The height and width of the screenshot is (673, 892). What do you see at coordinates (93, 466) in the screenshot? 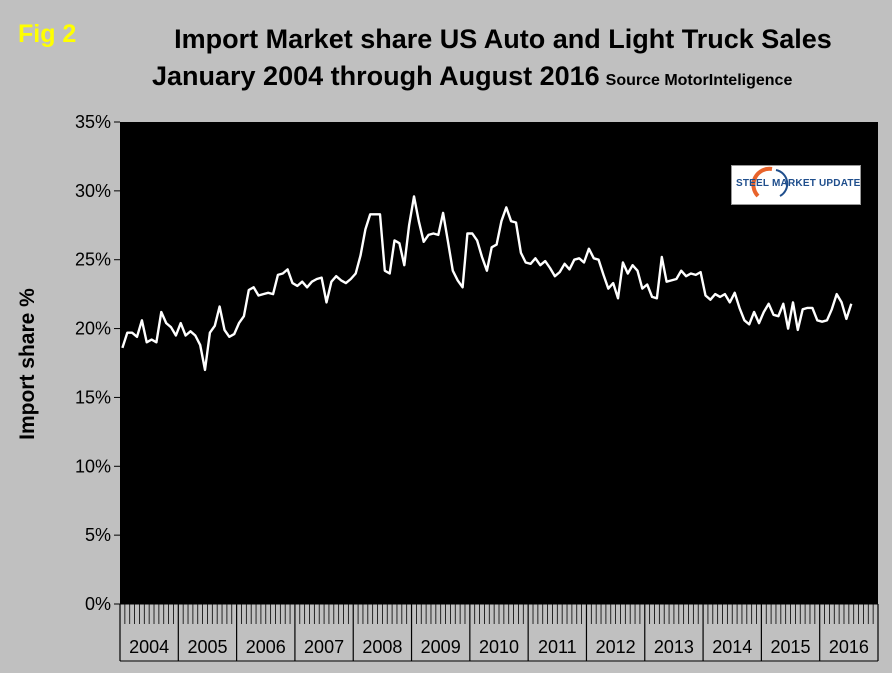
I see `y-tick-label: 10%` at bounding box center [93, 466].